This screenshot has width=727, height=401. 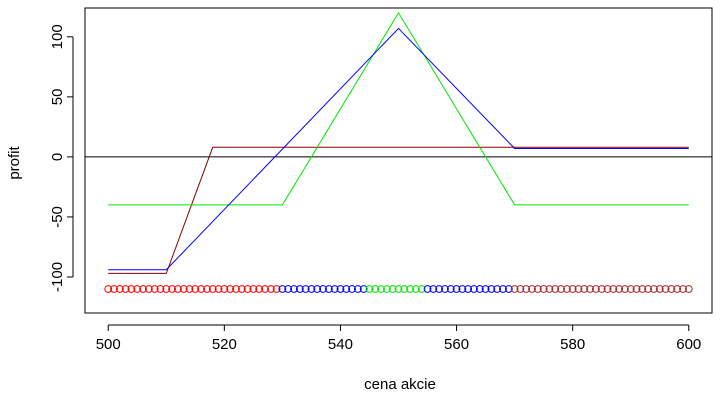 What do you see at coordinates (340, 344) in the screenshot?
I see `x-tick-label: 540` at bounding box center [340, 344].